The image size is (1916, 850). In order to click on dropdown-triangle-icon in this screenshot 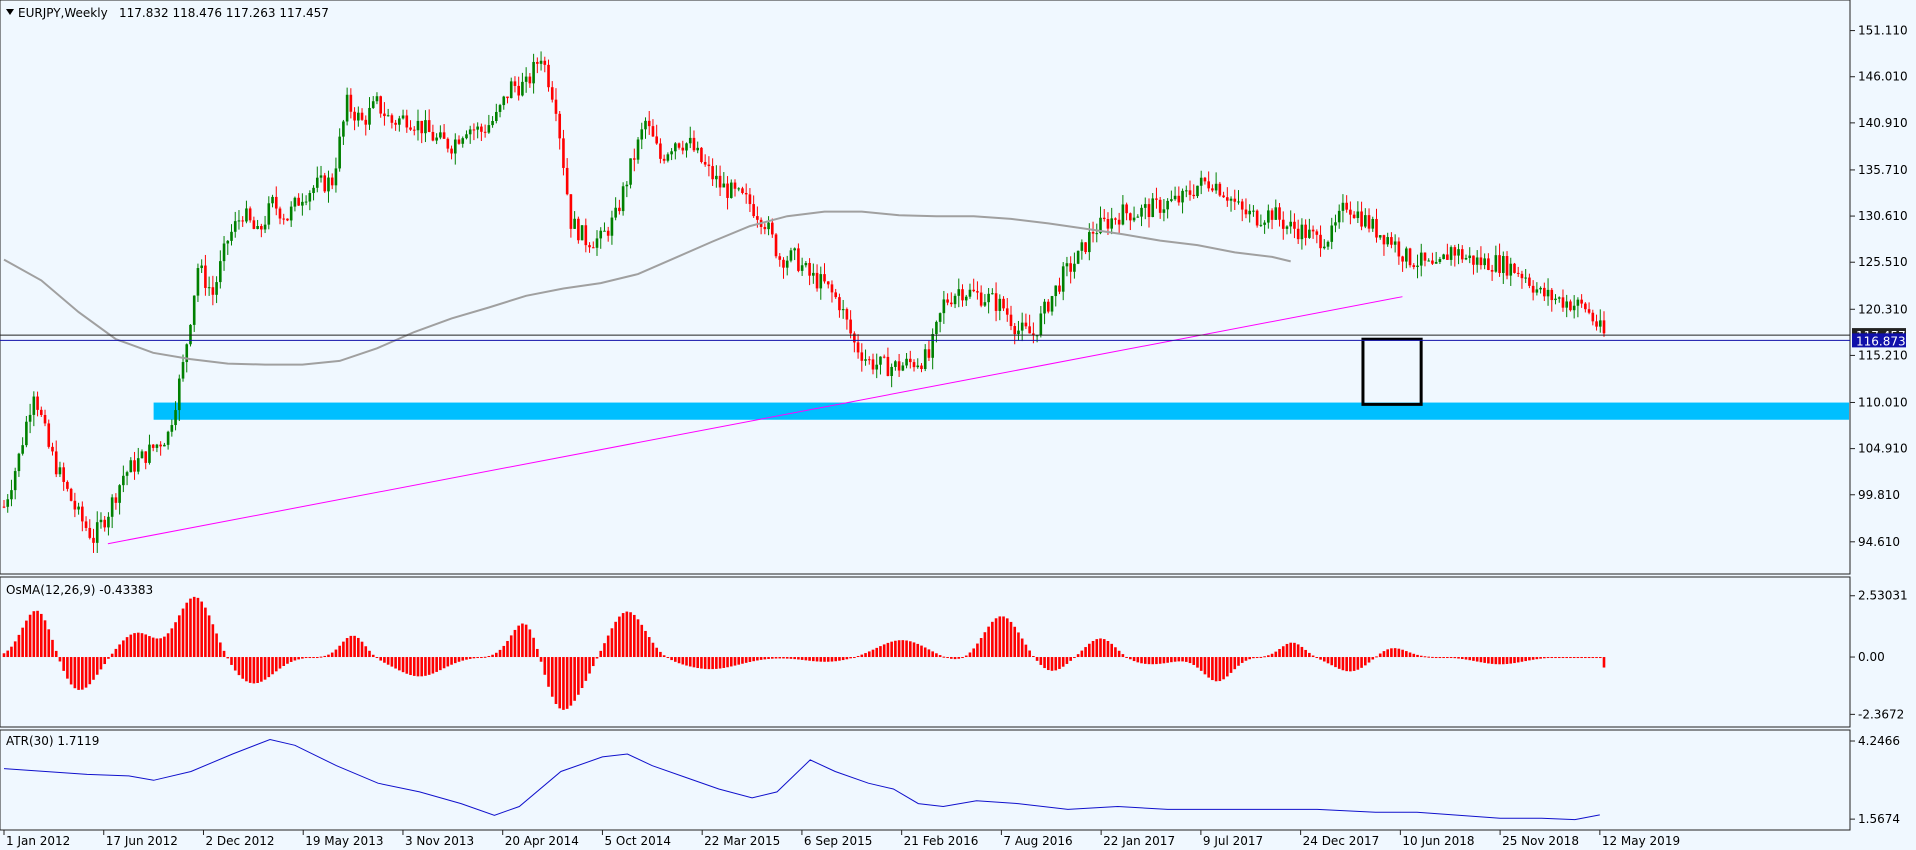, I will do `click(10, 12)`.